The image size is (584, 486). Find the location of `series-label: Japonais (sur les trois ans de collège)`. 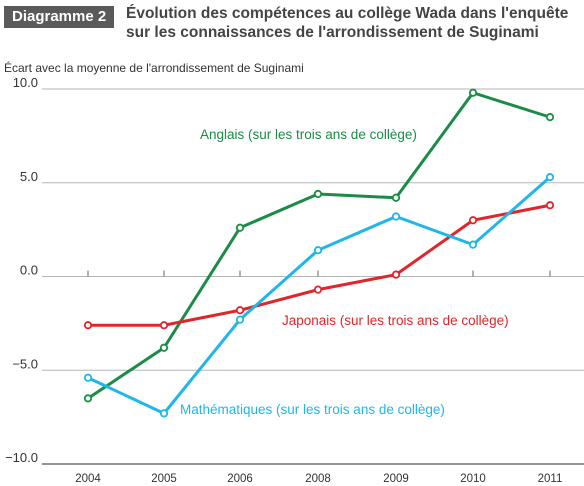

series-label: Japonais (sur les trois ans de collège) is located at coordinates (395, 320).